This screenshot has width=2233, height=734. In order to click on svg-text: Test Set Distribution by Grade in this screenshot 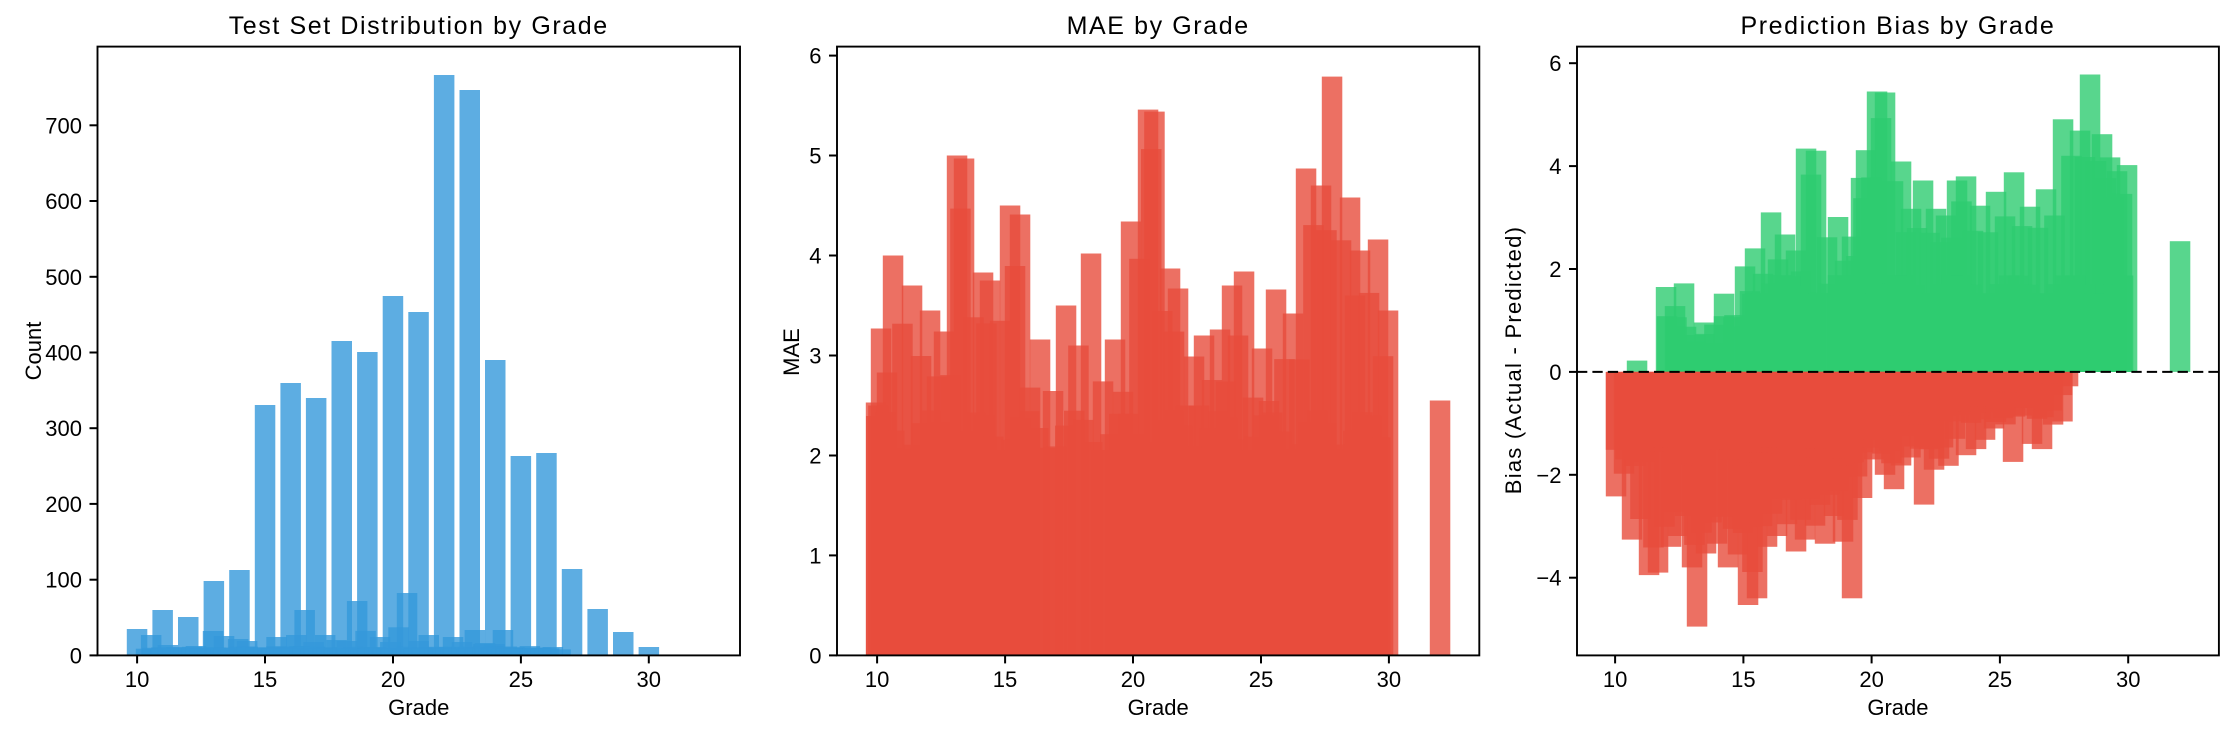, I will do `click(419, 26)`.